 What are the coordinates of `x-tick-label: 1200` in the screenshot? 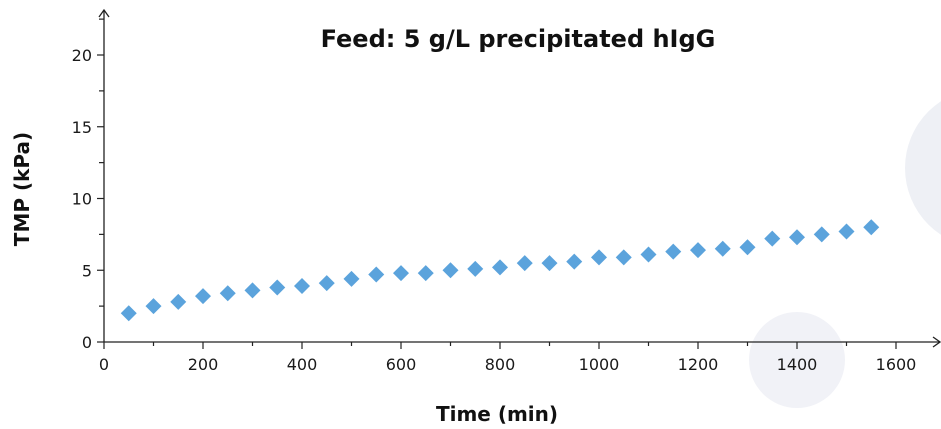 It's located at (698, 364).